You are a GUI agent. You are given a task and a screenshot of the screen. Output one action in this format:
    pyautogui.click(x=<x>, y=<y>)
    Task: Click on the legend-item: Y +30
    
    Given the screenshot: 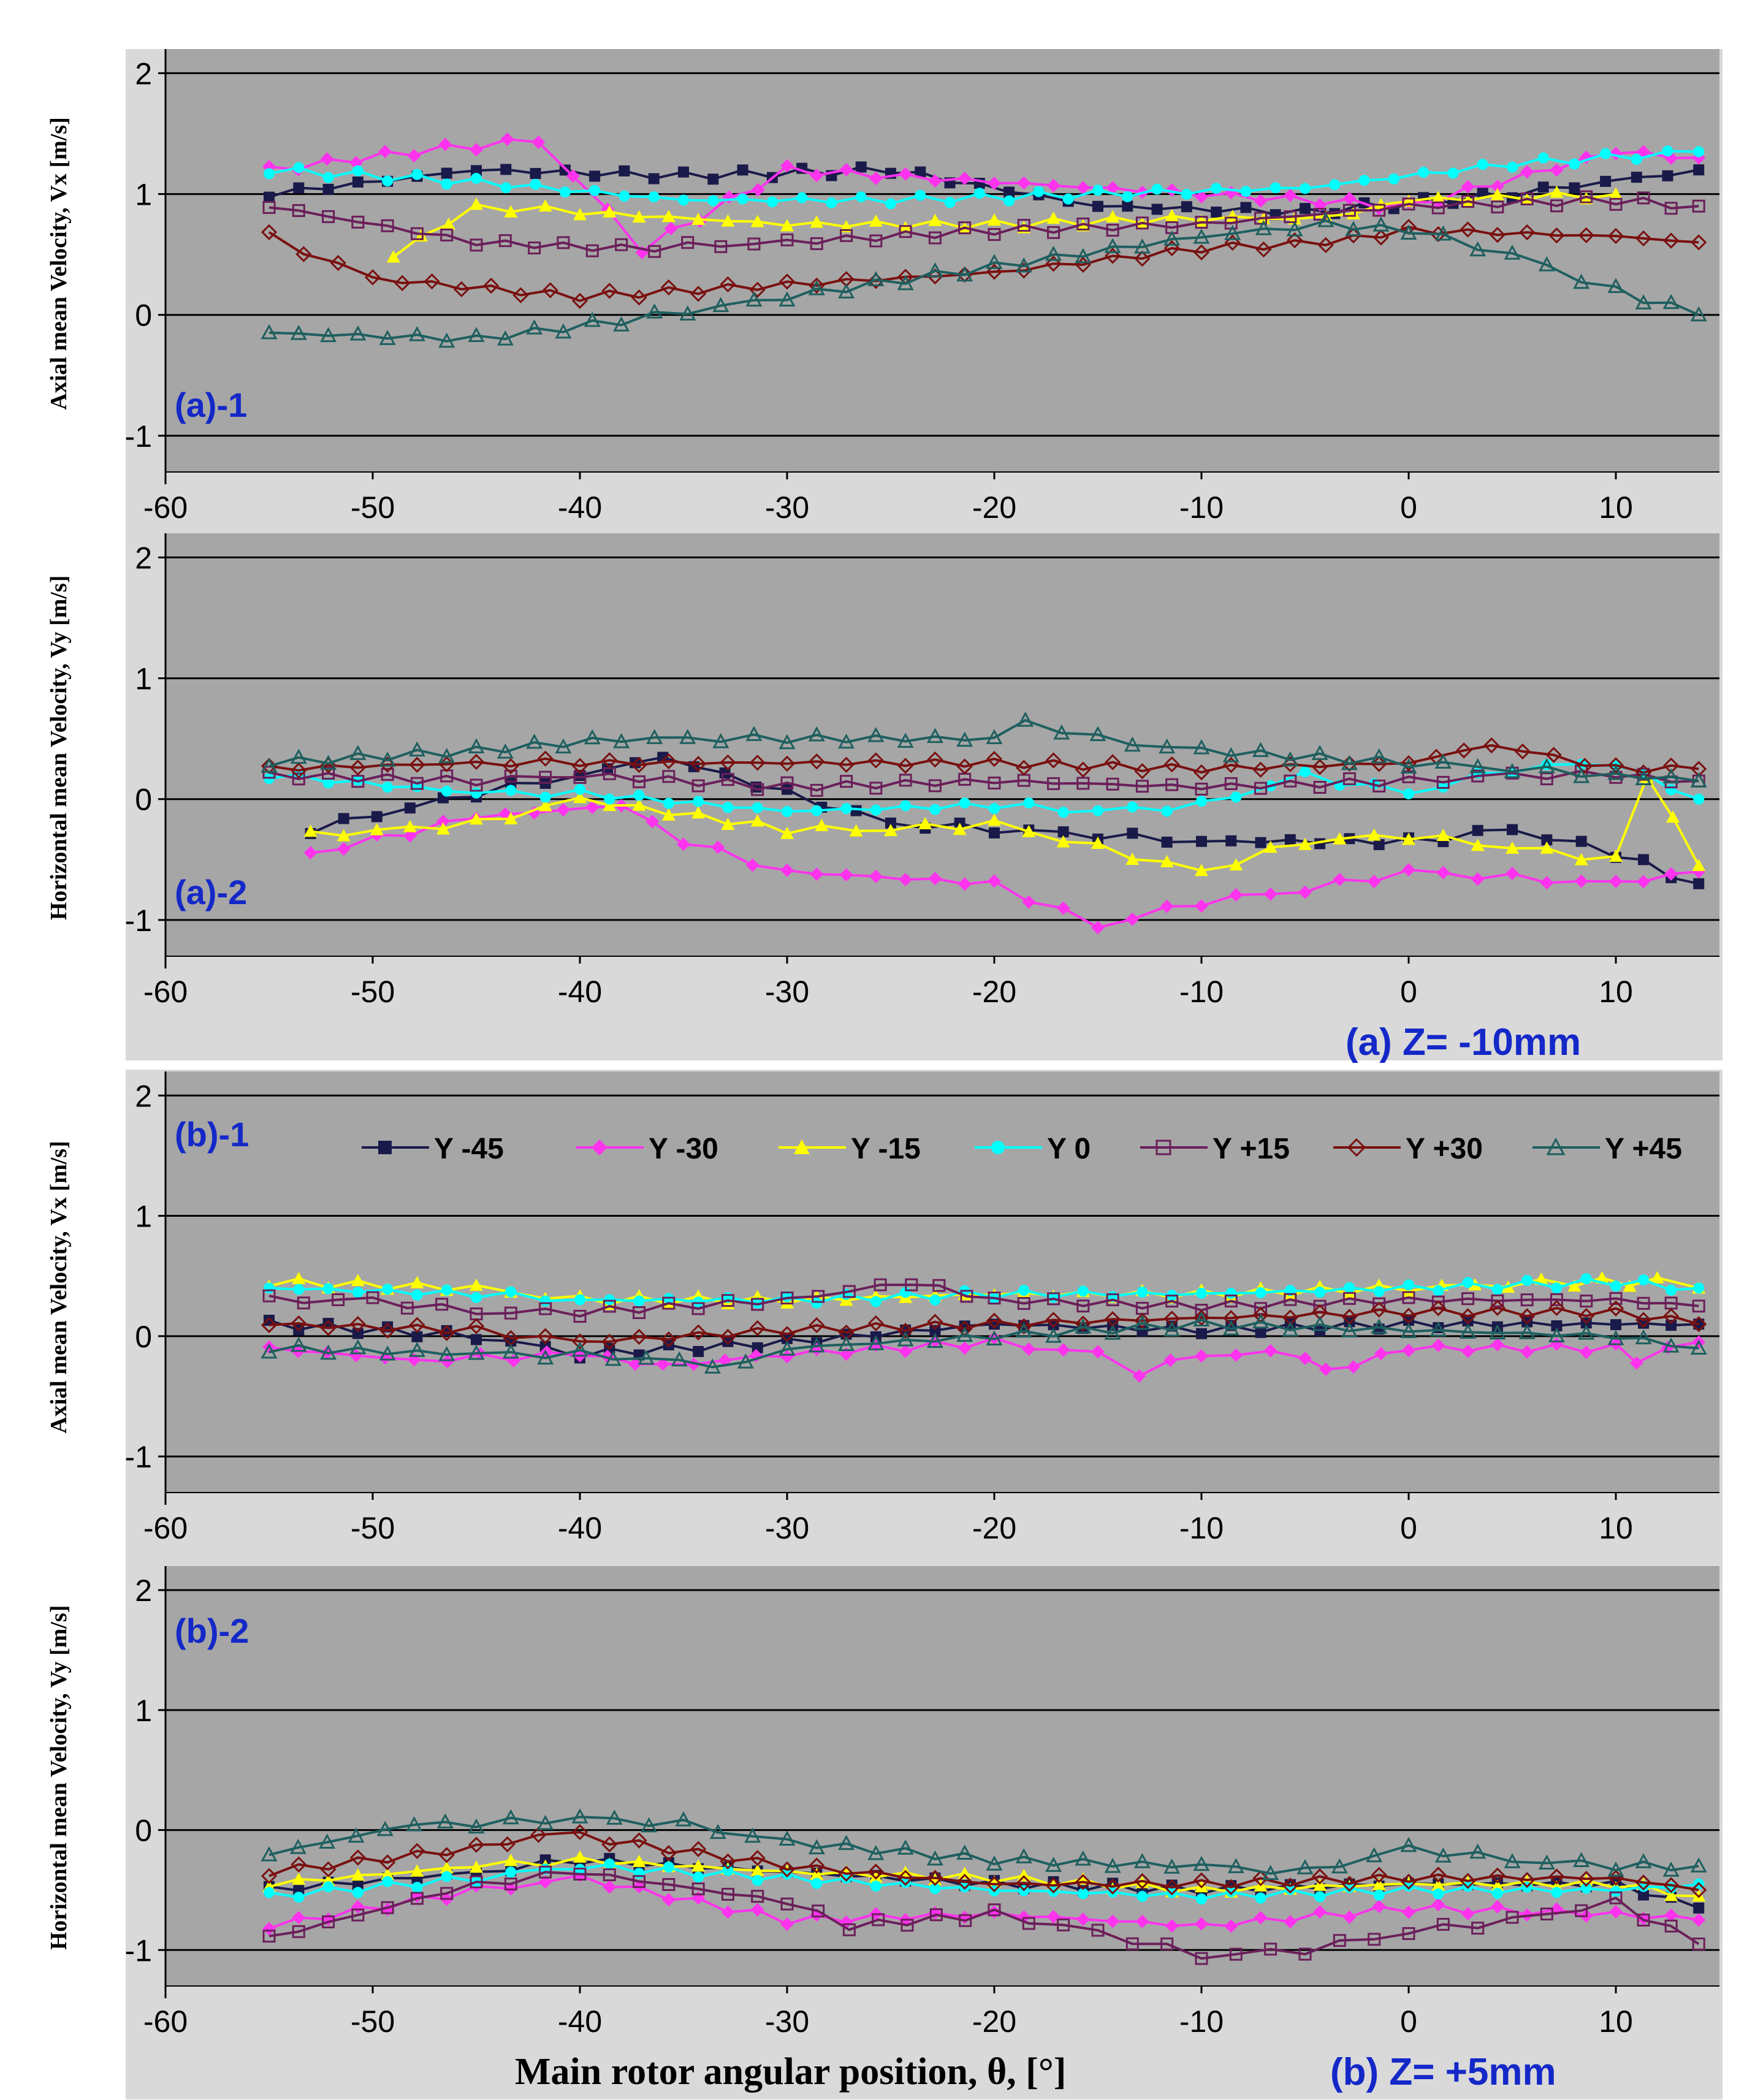 What is the action you would take?
    pyautogui.click(x=1408, y=1149)
    